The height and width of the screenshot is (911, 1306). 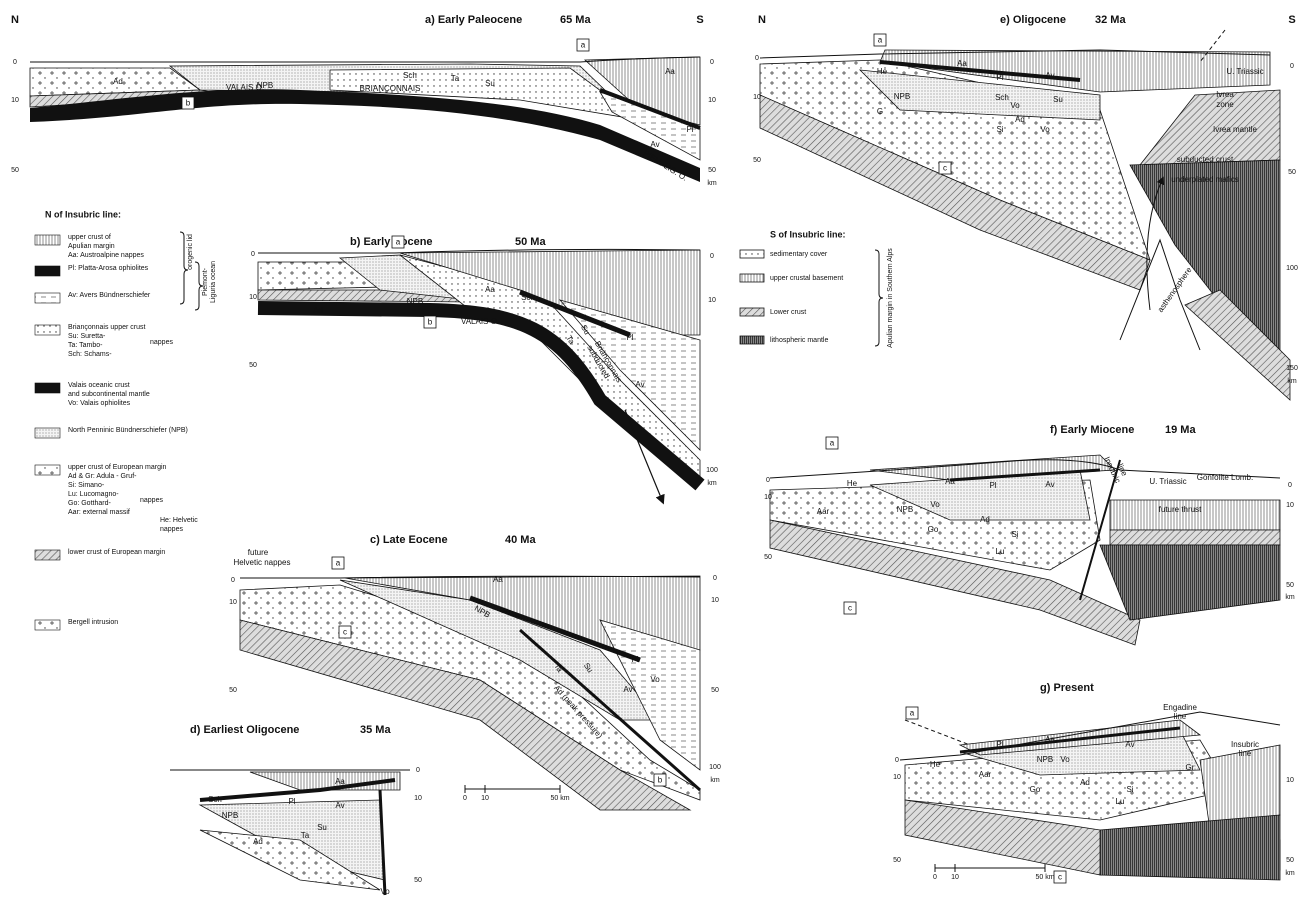 I want to click on bracket, so click(x=879, y=298).